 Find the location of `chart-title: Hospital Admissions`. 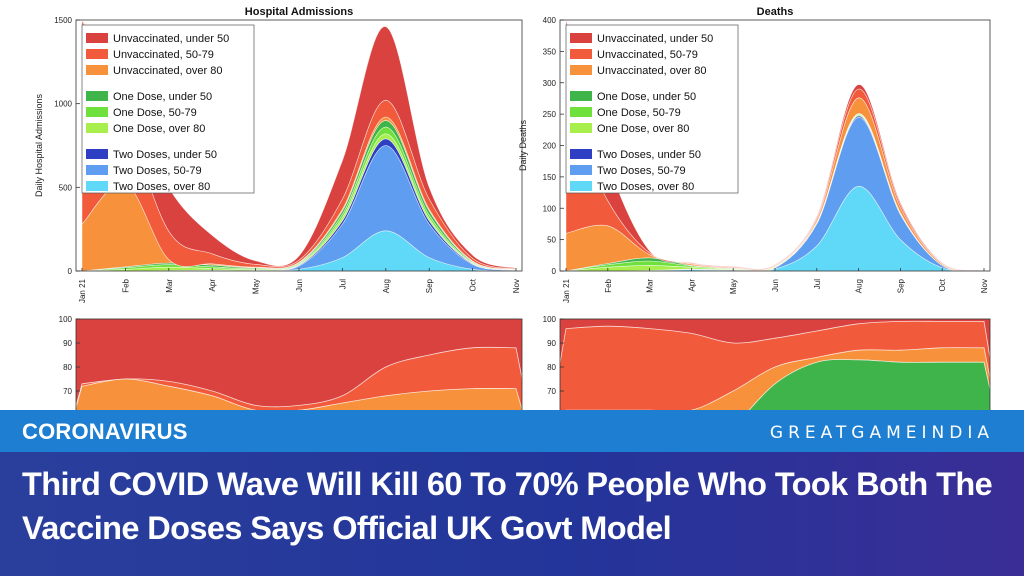

chart-title: Hospital Admissions is located at coordinates (299, 12).